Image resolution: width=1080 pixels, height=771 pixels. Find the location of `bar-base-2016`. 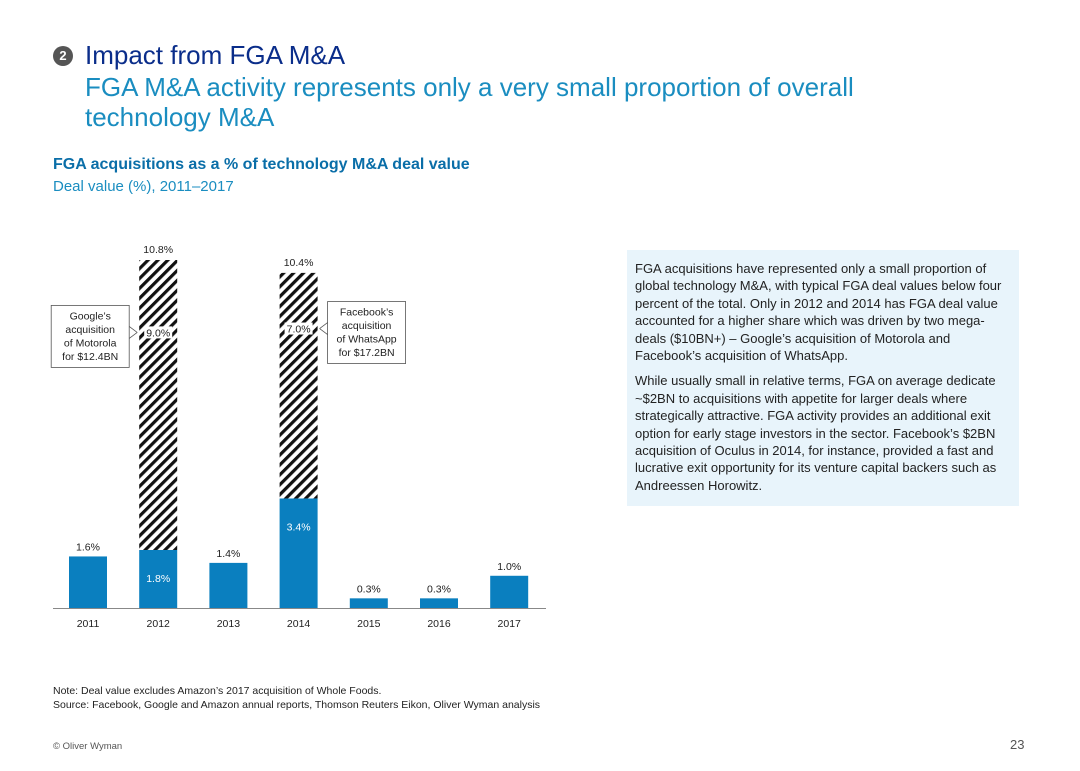

bar-base-2016 is located at coordinates (439, 603).